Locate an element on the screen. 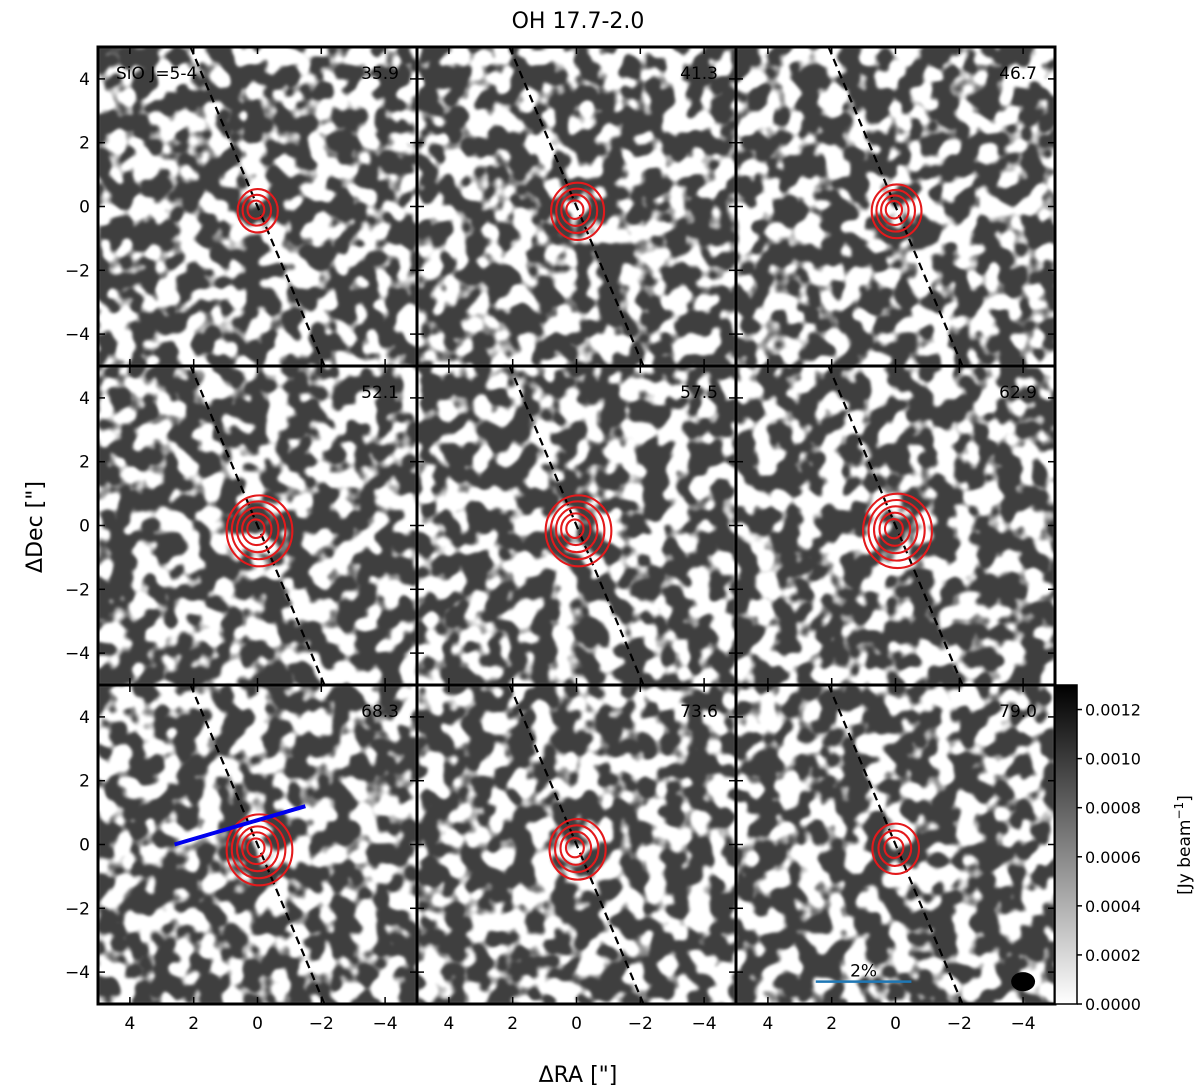 The height and width of the screenshot is (1092, 1200). panel-6: 62.9 is located at coordinates (895, 525).